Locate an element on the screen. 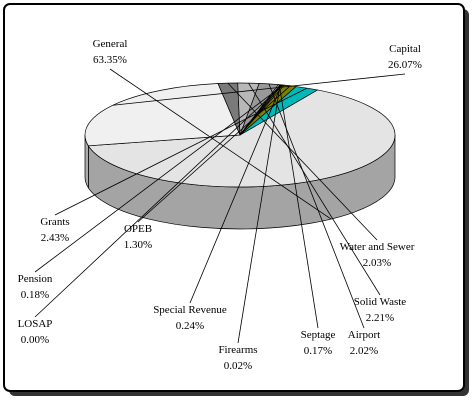 This screenshot has width=473, height=405. category-label: Solid Waste is located at coordinates (380, 302).